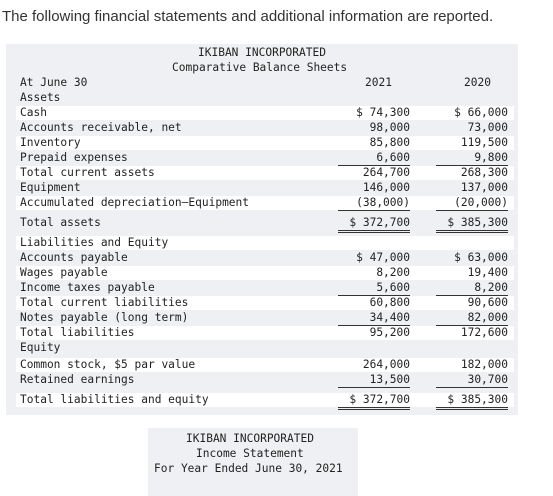 The width and height of the screenshot is (553, 496). I want to click on row-label: Total current liabilities, so click(104, 302).